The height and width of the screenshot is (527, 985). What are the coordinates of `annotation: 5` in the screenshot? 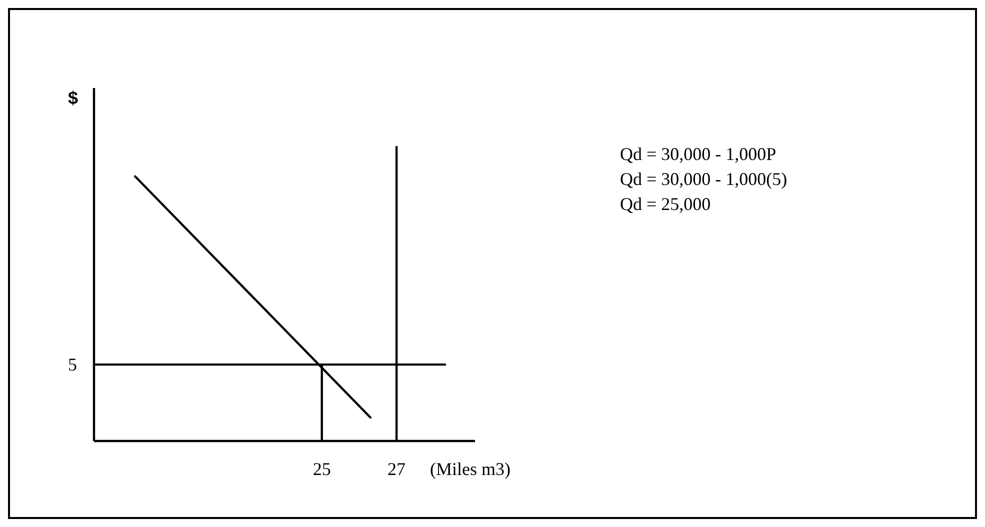 It's located at (72, 364).